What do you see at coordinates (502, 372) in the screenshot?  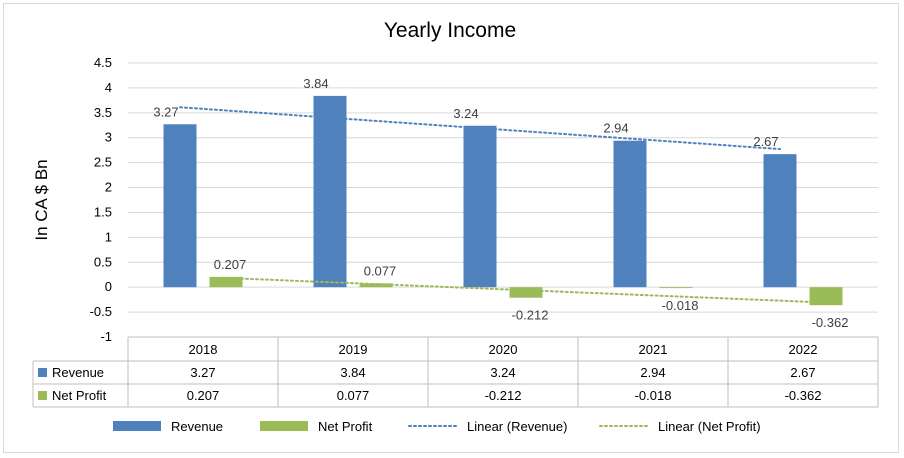 I see `table-cell: 3.24` at bounding box center [502, 372].